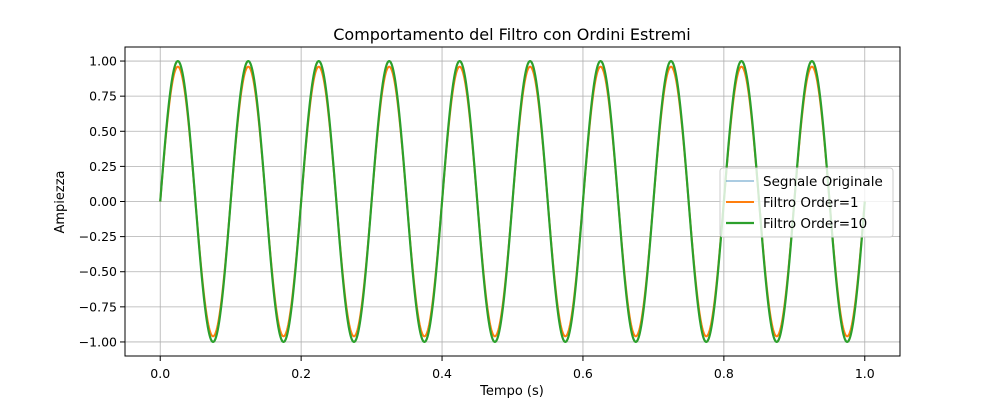  What do you see at coordinates (823, 182) in the screenshot?
I see `legend-label: Segnale Originale` at bounding box center [823, 182].